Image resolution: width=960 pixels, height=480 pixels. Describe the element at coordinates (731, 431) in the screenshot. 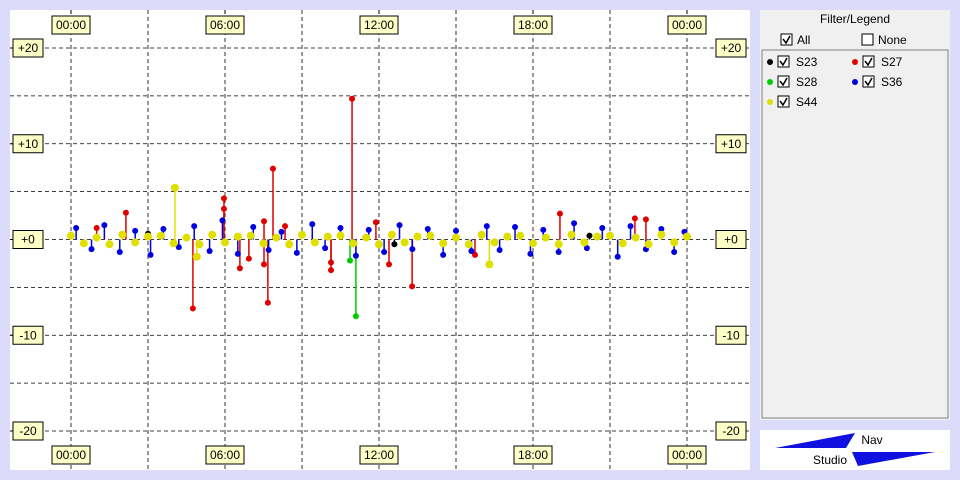

I see `y-tick-label: -20` at that location.